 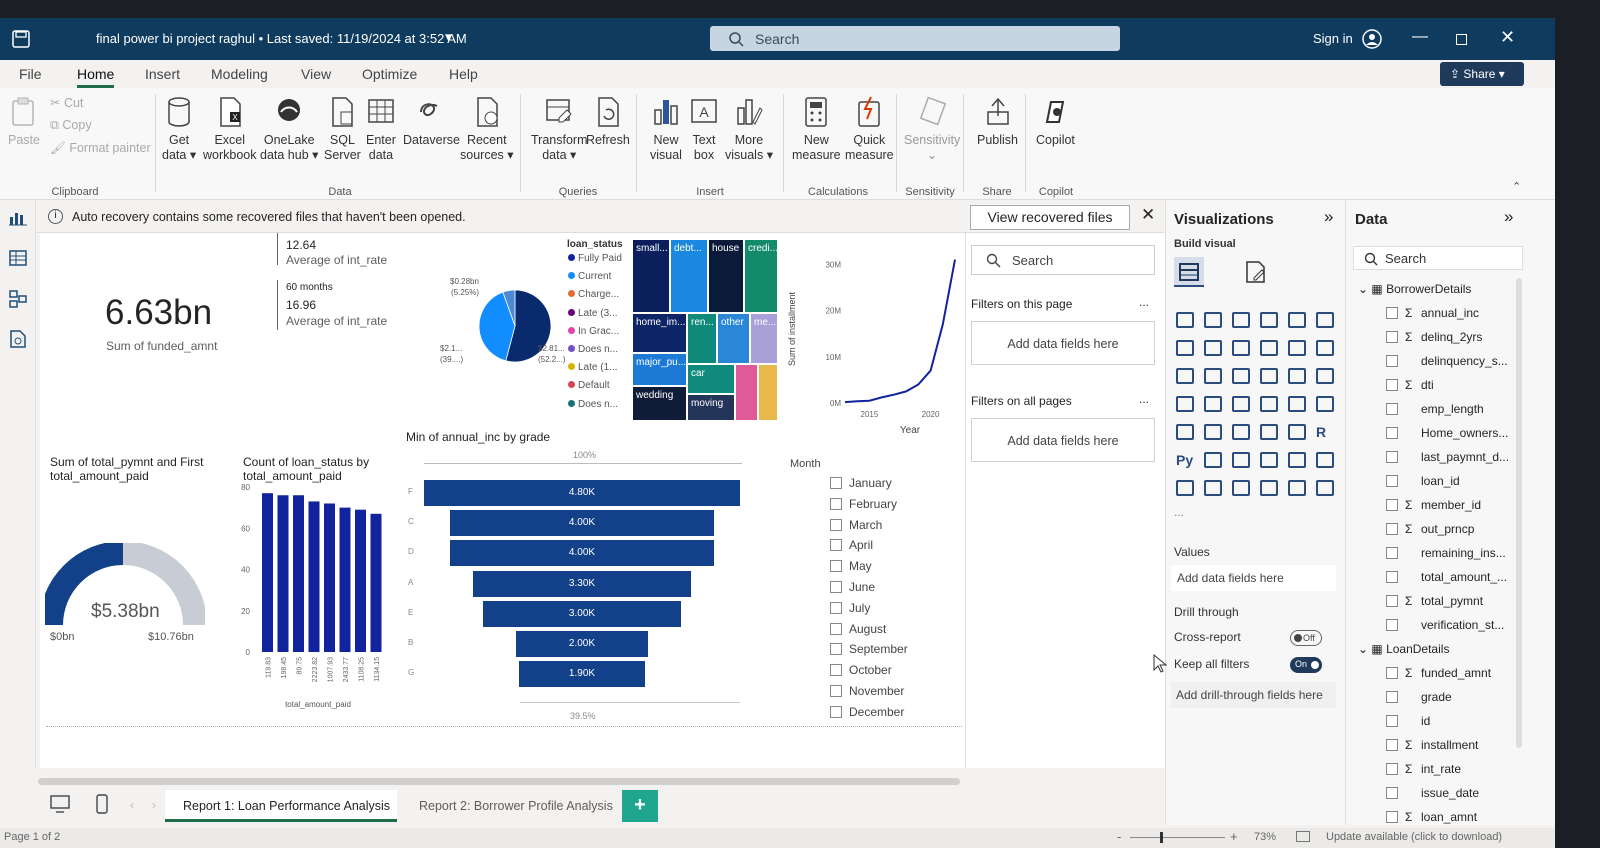 I want to click on funnel-bar: 3.30K, so click(x=582, y=583).